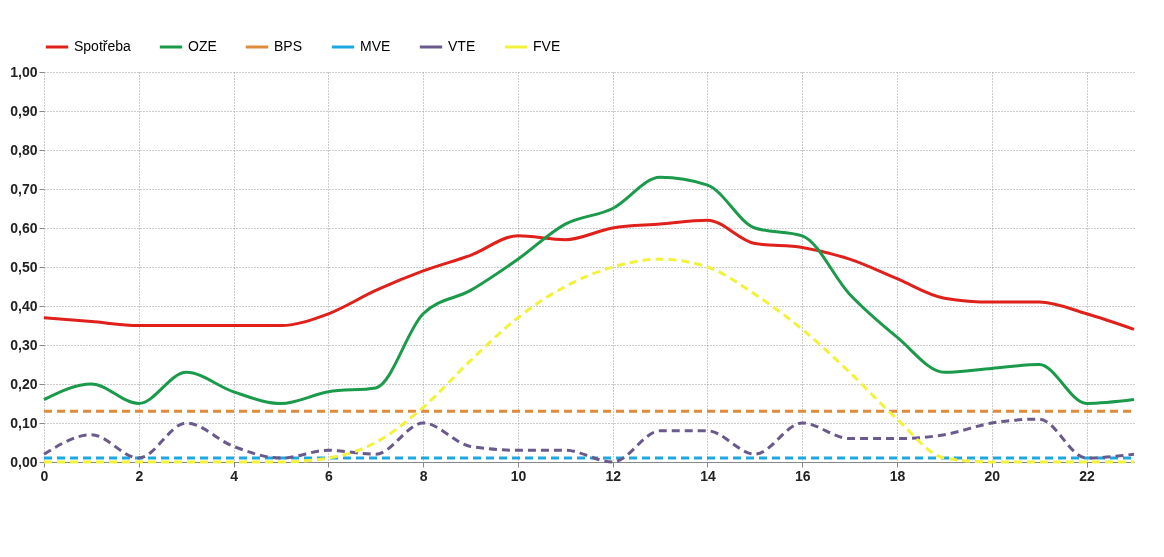  Describe the element at coordinates (547, 46) in the screenshot. I see `legend-label: FVE` at that location.